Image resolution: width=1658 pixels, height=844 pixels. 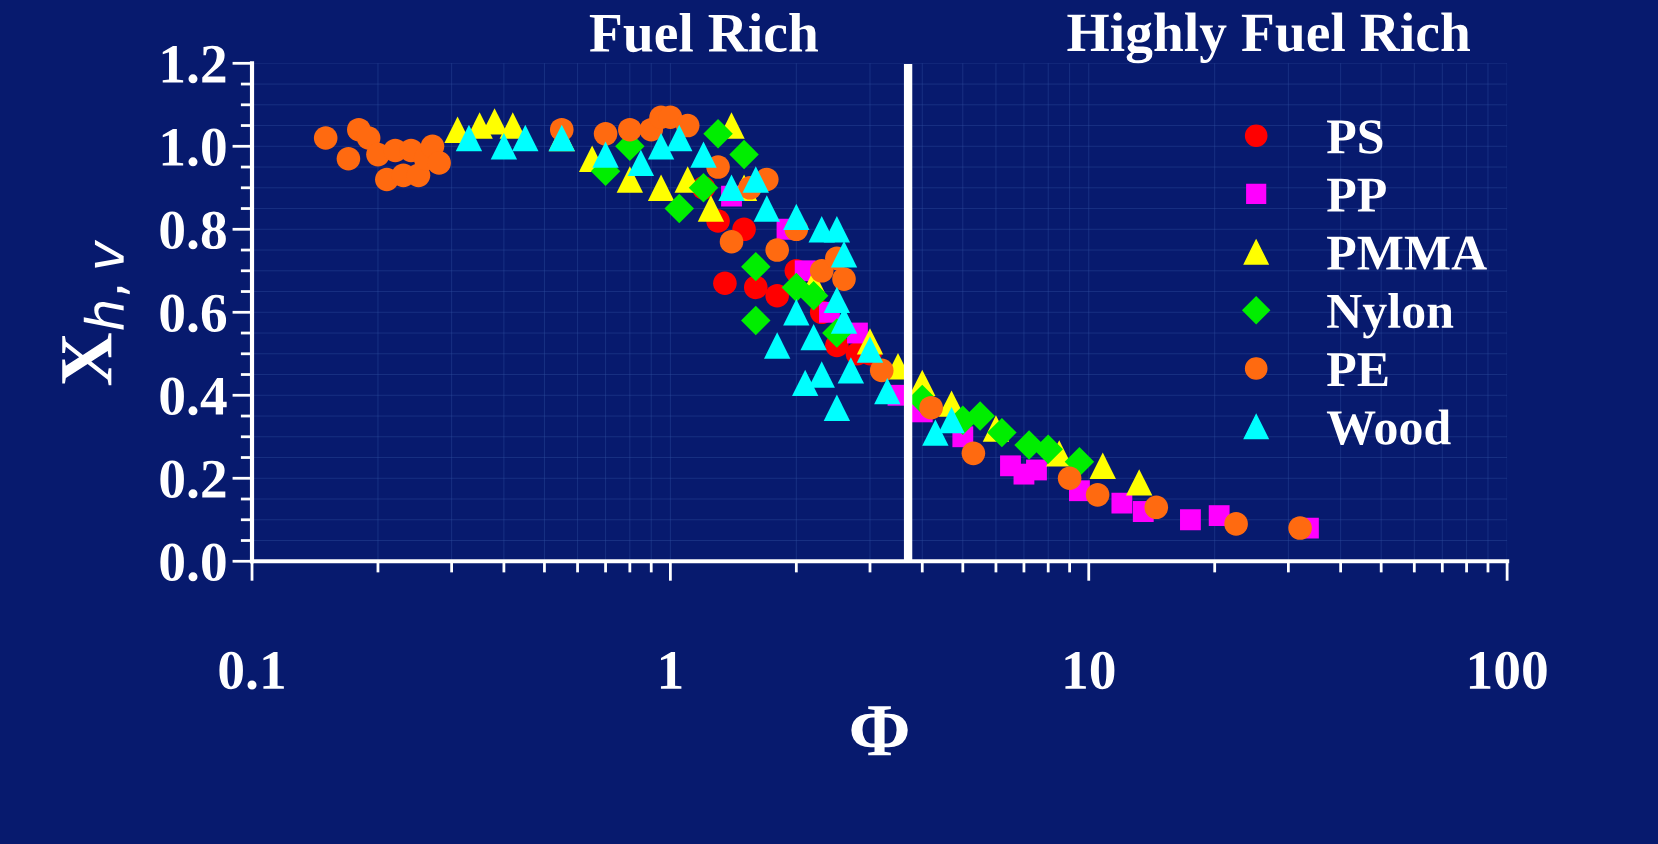 I want to click on legend-label: Nylon, so click(x=1390, y=316).